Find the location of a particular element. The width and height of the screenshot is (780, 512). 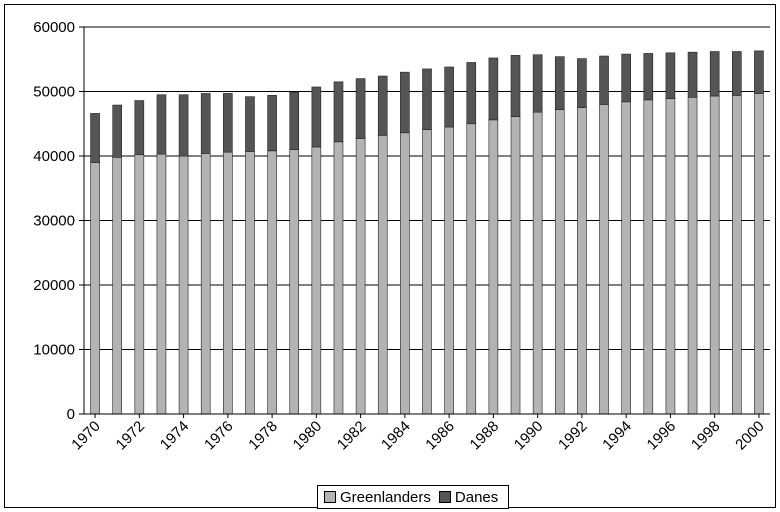

bar-greenlanders-1983 is located at coordinates (382, 275).